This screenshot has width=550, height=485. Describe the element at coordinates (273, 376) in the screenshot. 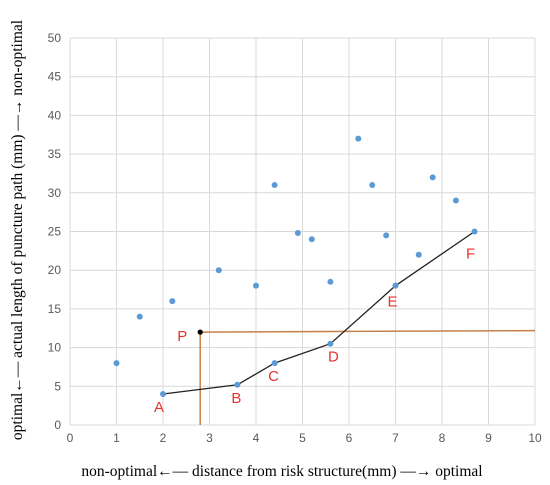

I see `point-label-c: C` at that location.